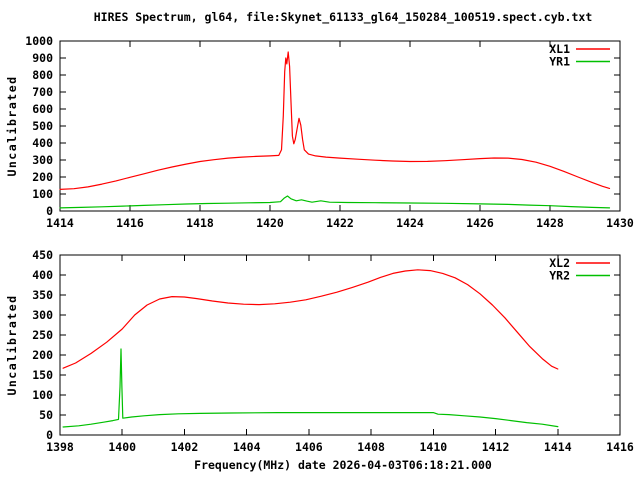 The width and height of the screenshot is (640, 480). What do you see at coordinates (247, 447) in the screenshot?
I see `x-tick-label: 1404` at bounding box center [247, 447].